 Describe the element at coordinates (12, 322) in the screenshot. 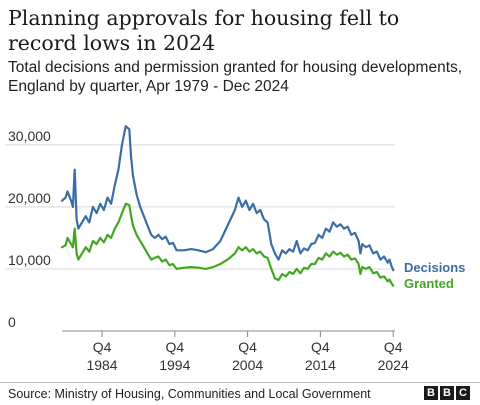

I see `y-tick-label: 0` at that location.